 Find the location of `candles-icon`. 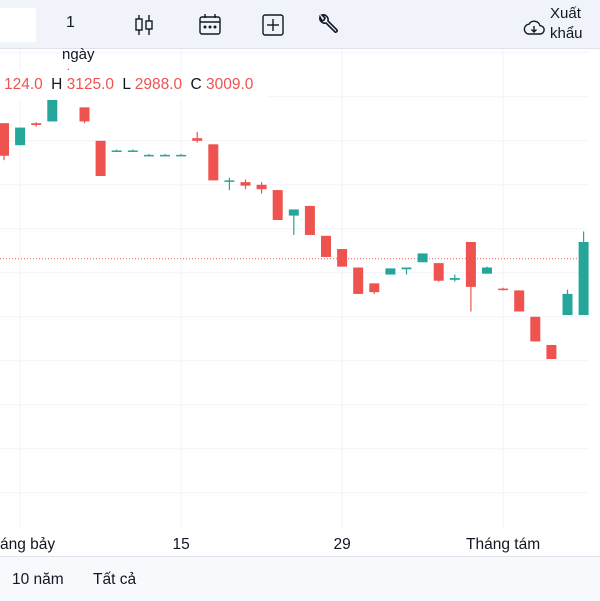

candles-icon is located at coordinates (144, 25).